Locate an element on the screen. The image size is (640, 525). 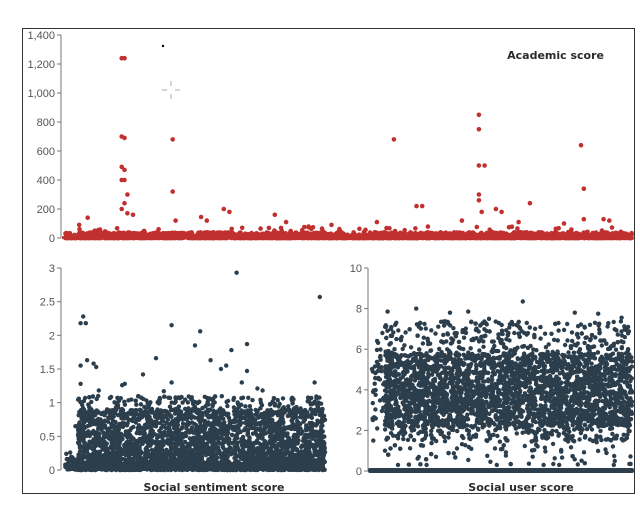
y-tick-label: 0.5 is located at coordinates (47, 437).